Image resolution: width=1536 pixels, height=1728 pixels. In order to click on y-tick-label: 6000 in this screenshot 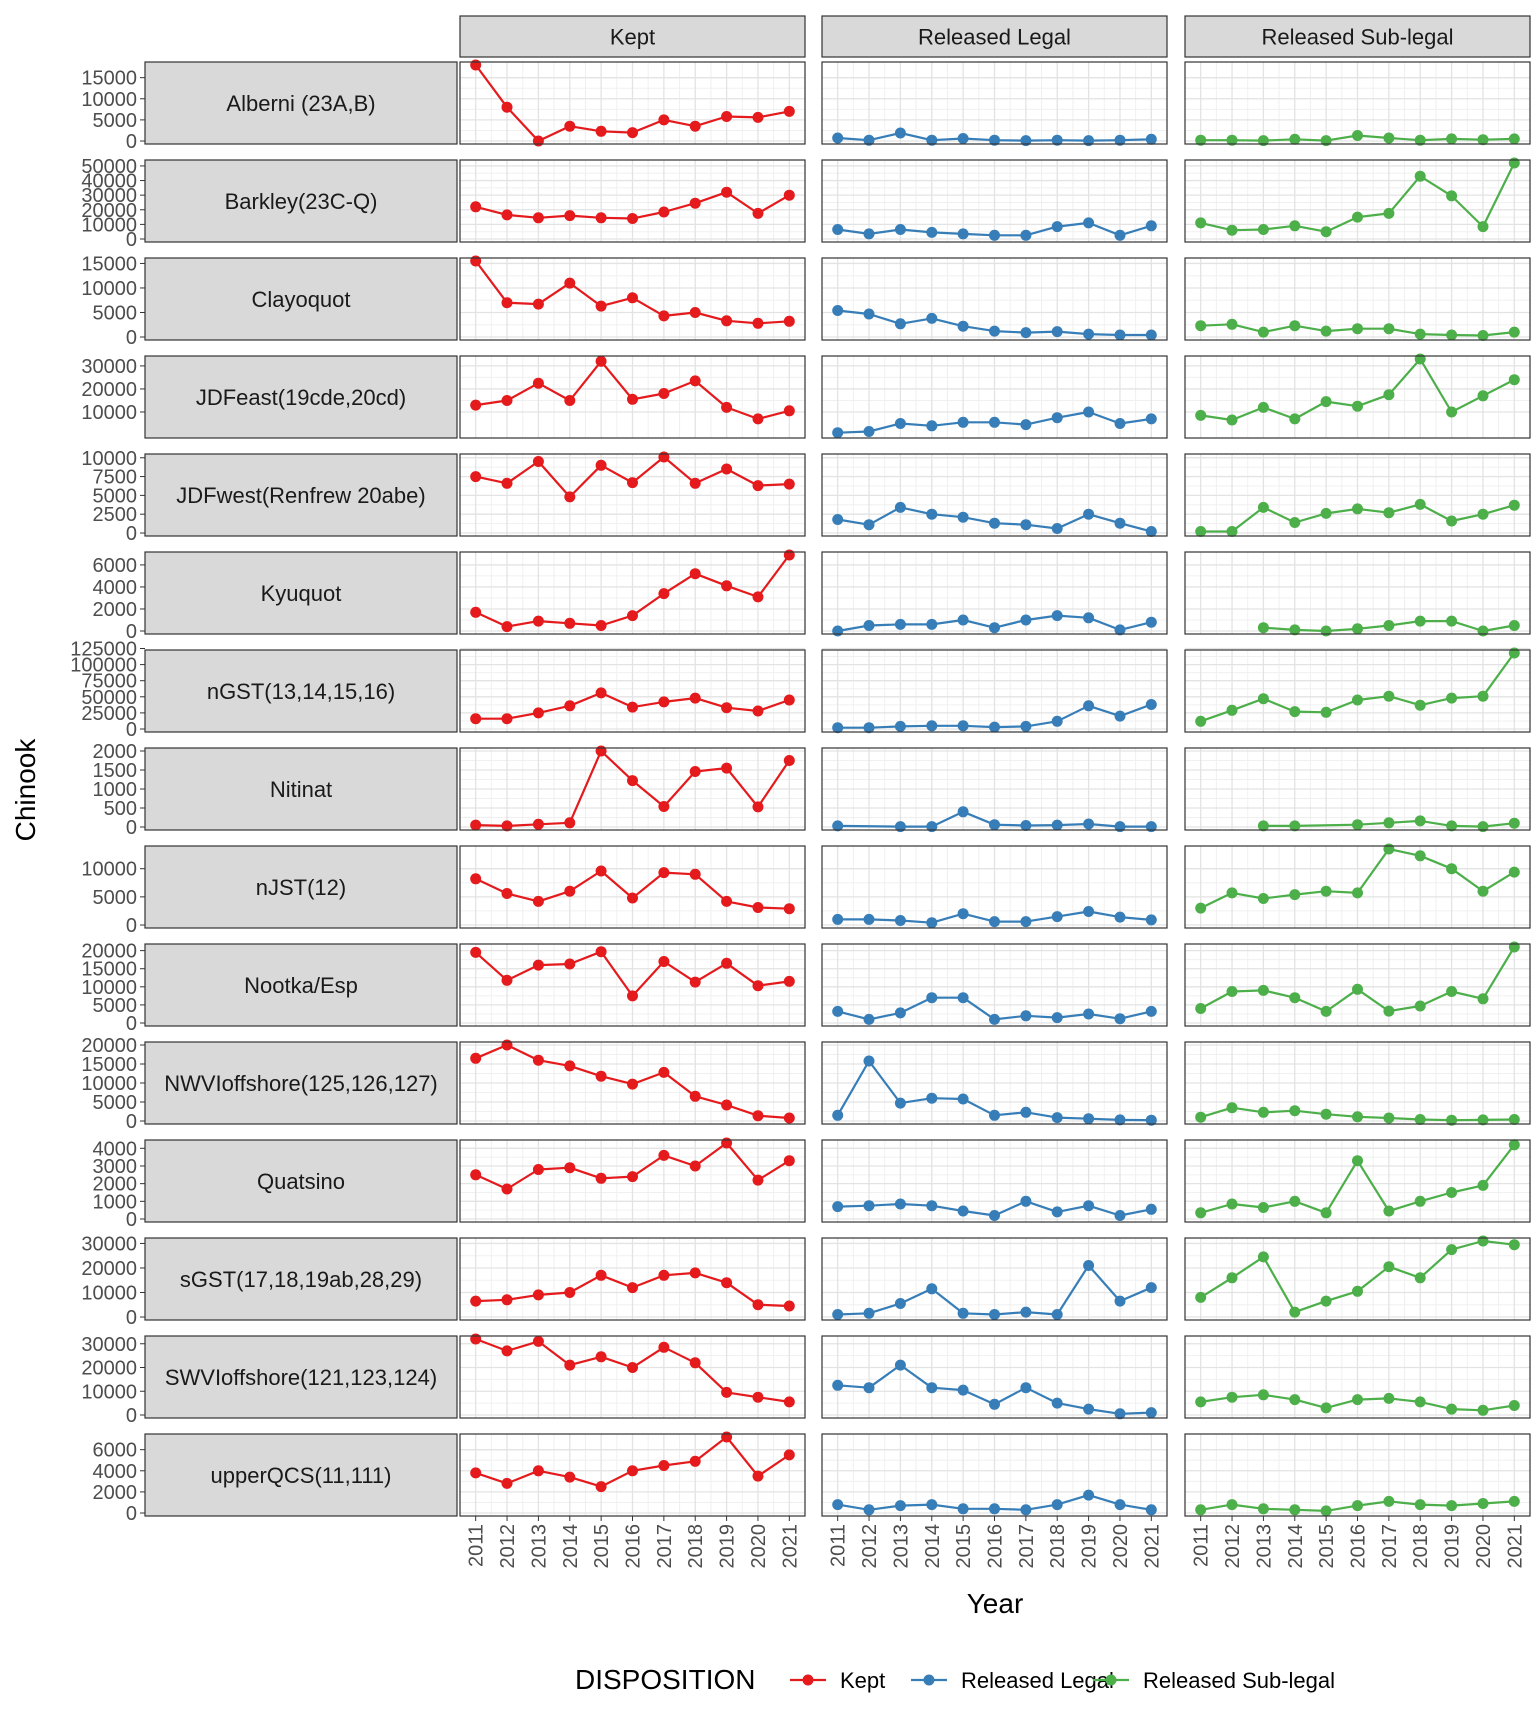, I will do `click(115, 1451)`.